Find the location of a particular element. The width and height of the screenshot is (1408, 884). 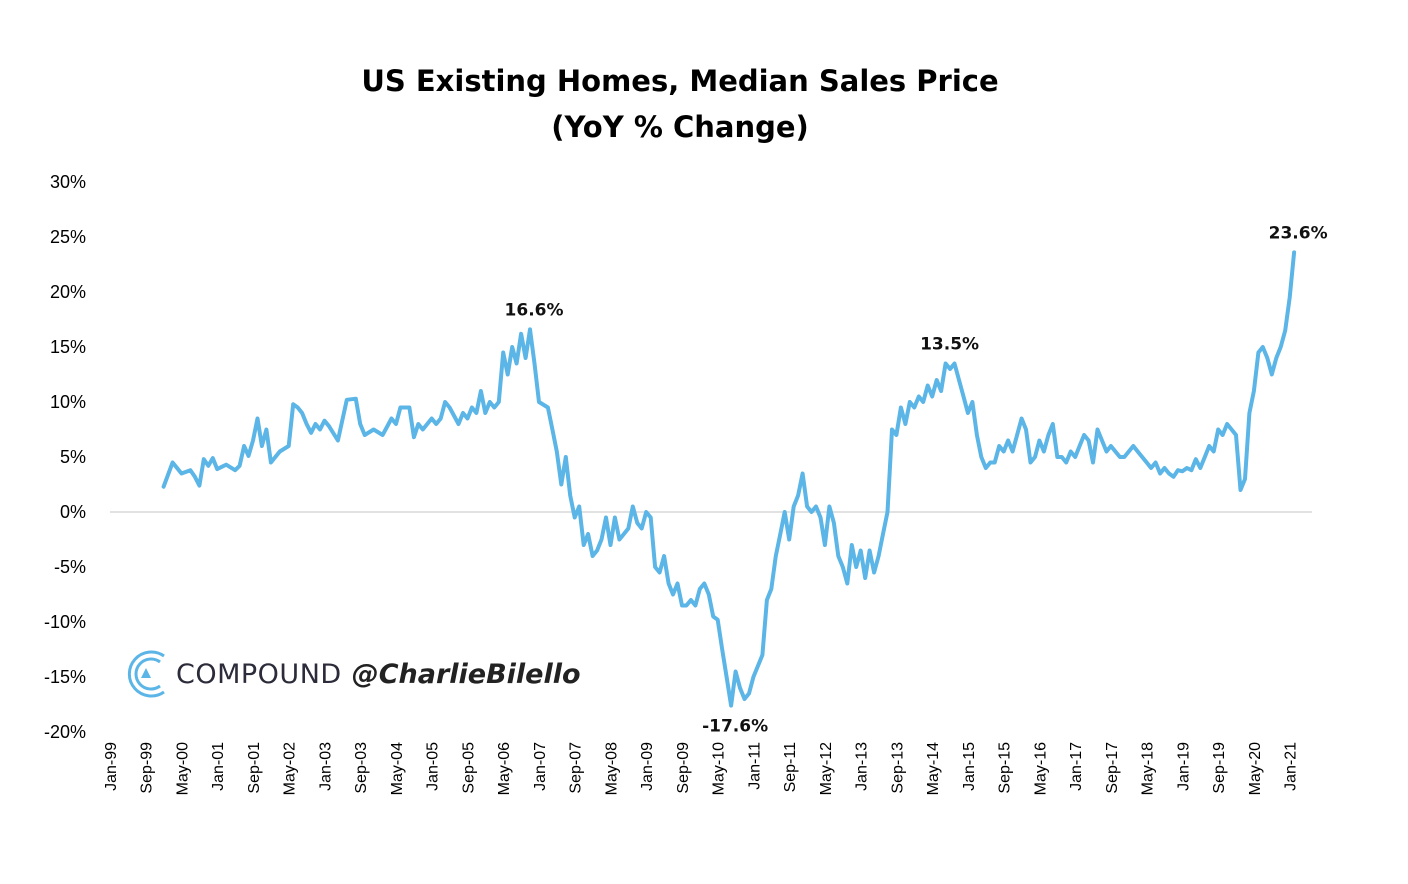

x-tick-label: Sep-07 is located at coordinates (576, 768).